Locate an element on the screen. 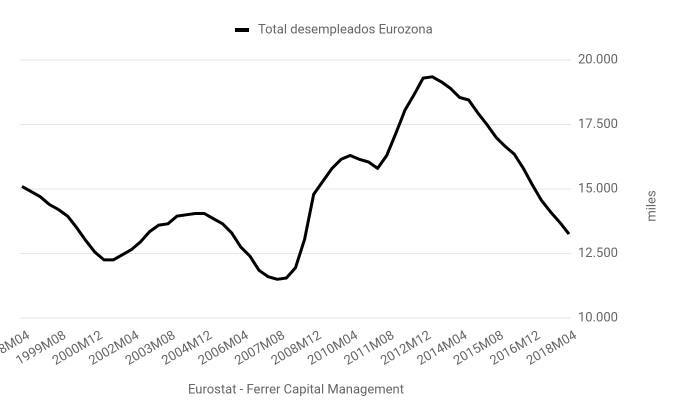  y-tick-label: 20.000 is located at coordinates (598, 59).